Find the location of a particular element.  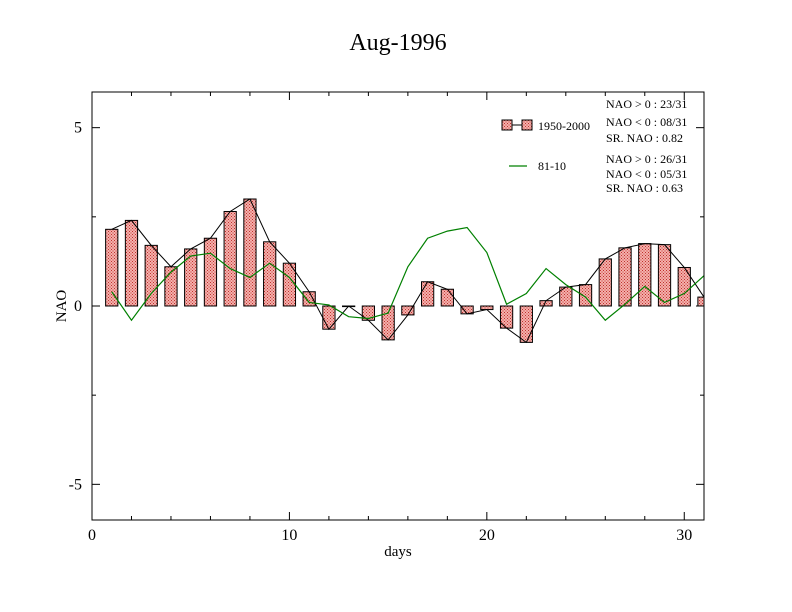

x-tick-label: 0 is located at coordinates (92, 535).